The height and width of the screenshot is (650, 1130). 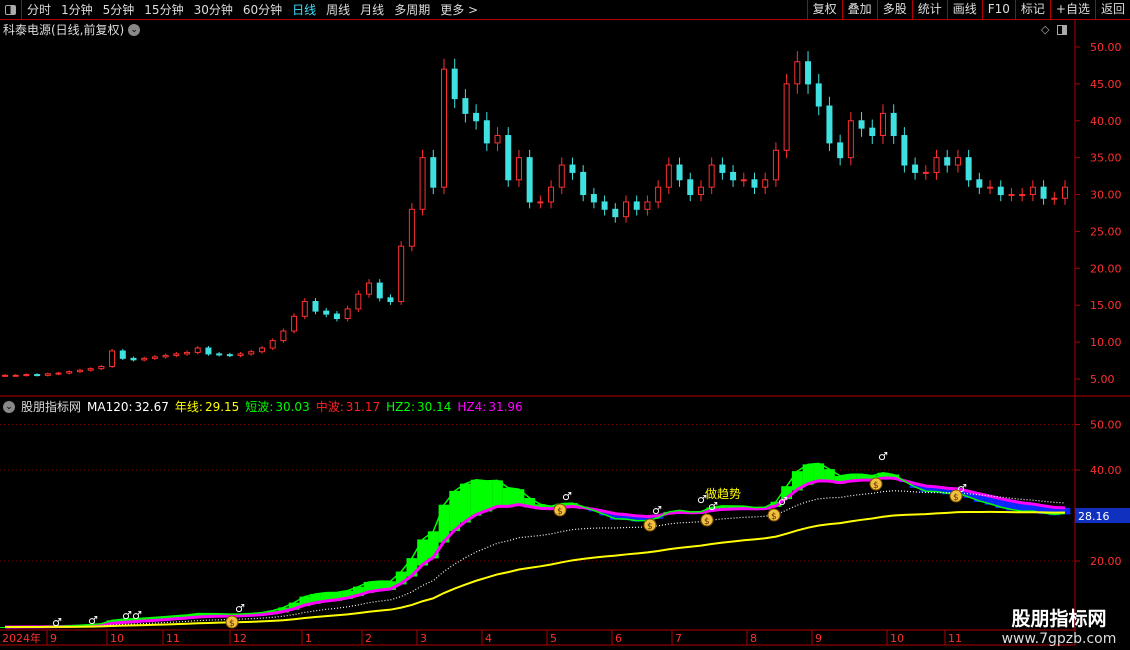 What do you see at coordinates (262, 10) in the screenshot?
I see `period-tab: 60分钟` at bounding box center [262, 10].